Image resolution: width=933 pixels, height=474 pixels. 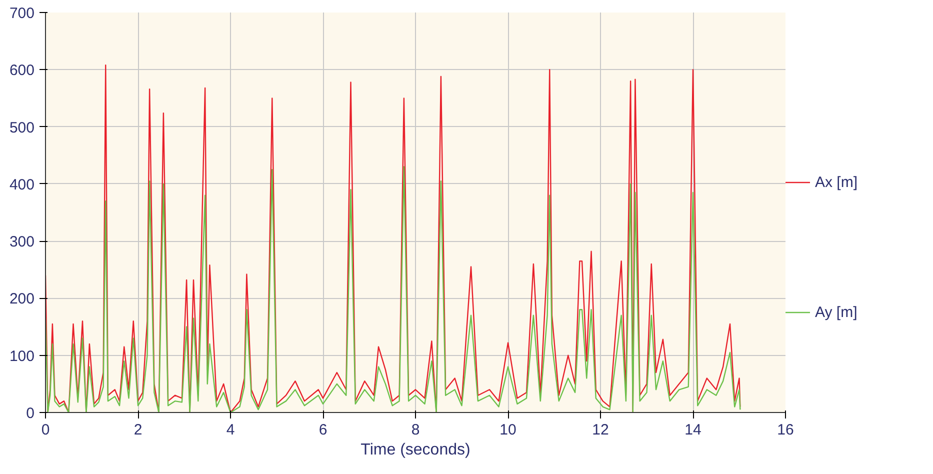 What do you see at coordinates (30, 413) in the screenshot?
I see `y-tick-label: 0` at bounding box center [30, 413].